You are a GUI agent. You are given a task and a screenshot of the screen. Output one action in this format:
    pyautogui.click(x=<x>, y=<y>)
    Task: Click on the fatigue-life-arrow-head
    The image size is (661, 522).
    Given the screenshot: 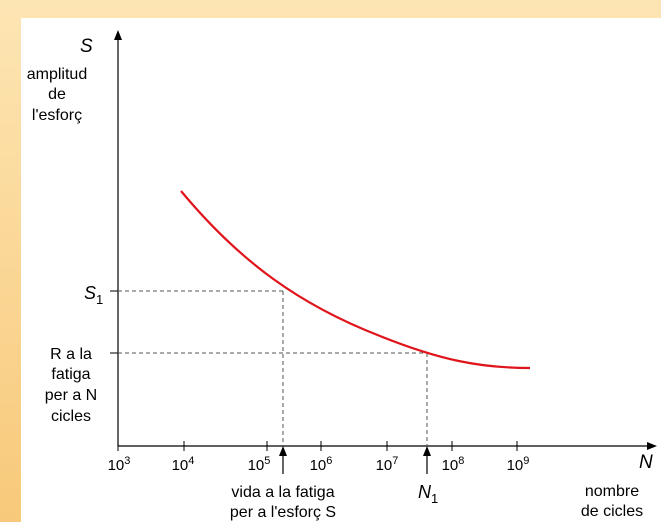 What is the action you would take?
    pyautogui.click(x=283, y=451)
    